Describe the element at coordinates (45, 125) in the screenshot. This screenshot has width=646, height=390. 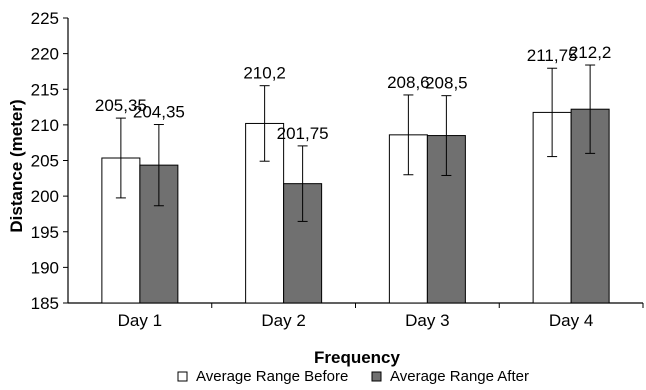
I see `y-tick-label: 210` at that location.